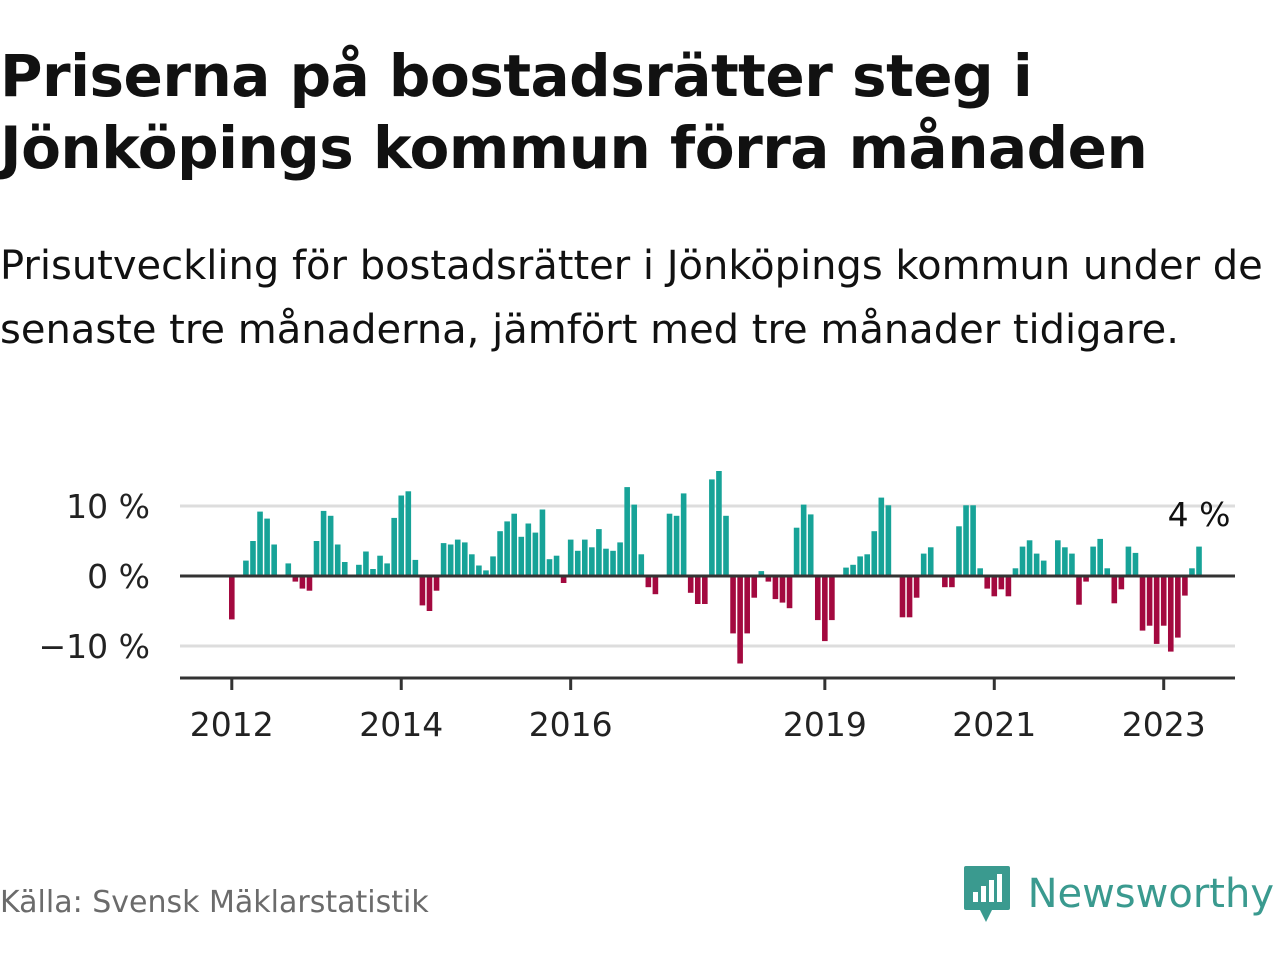  I want to click on axis-layer, so click(707, 632).